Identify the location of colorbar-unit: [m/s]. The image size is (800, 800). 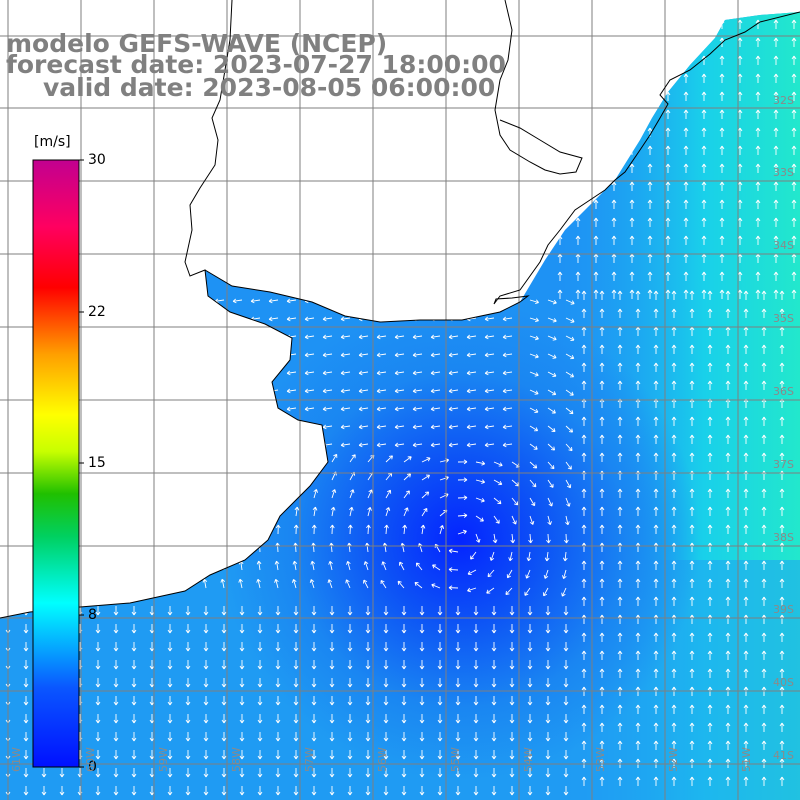
(52, 142).